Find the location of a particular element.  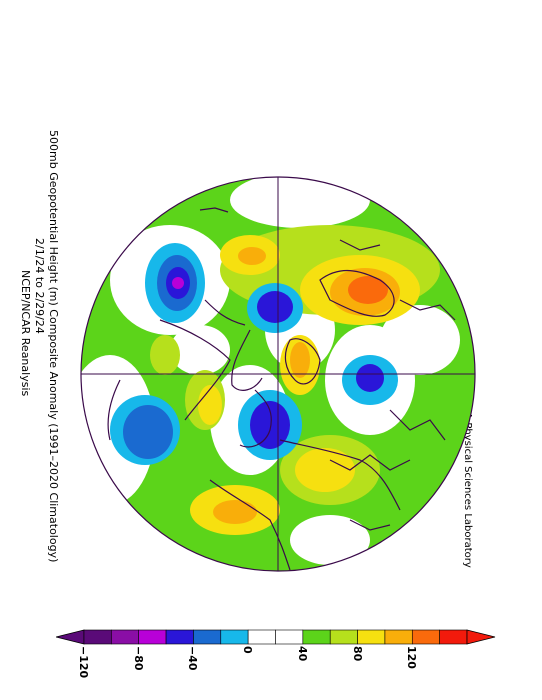

colorbar-tick-label: 120 is located at coordinates (412, 657).